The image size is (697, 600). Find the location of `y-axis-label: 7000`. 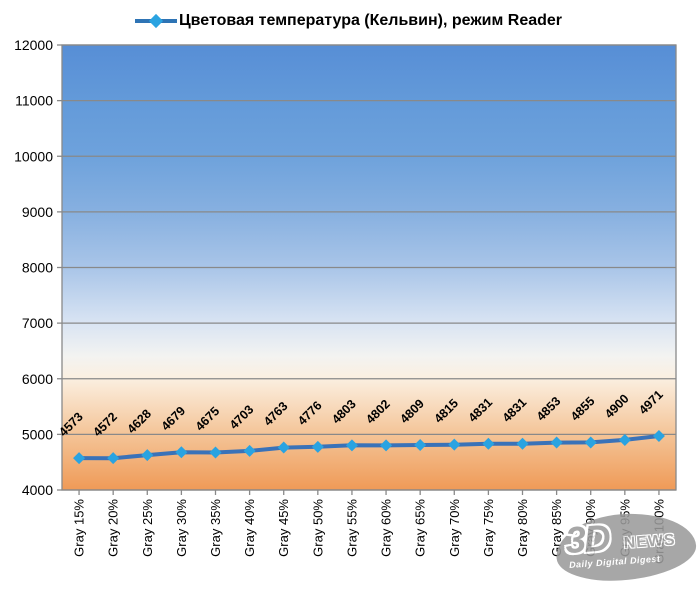

y-axis-label: 7000 is located at coordinates (37, 323).